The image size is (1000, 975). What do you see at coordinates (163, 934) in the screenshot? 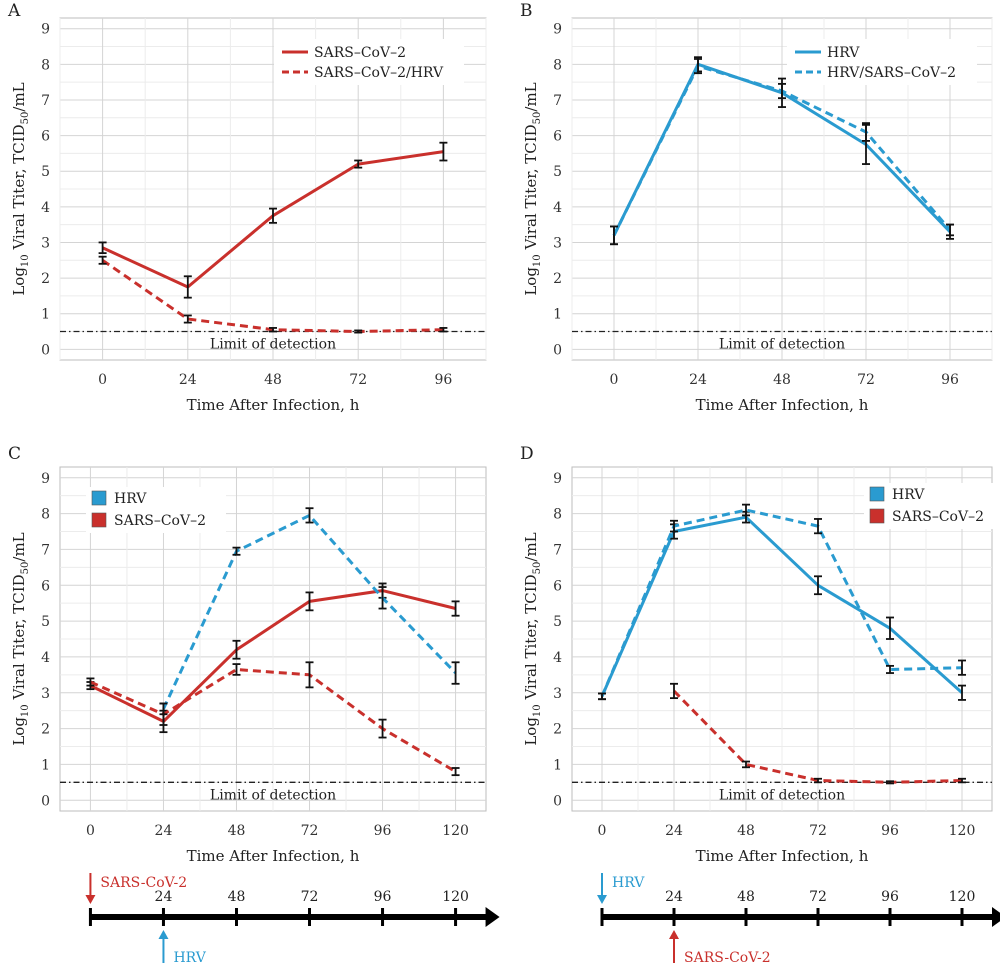
I see `timeline-bottom-arrow-icon` at bounding box center [163, 934].